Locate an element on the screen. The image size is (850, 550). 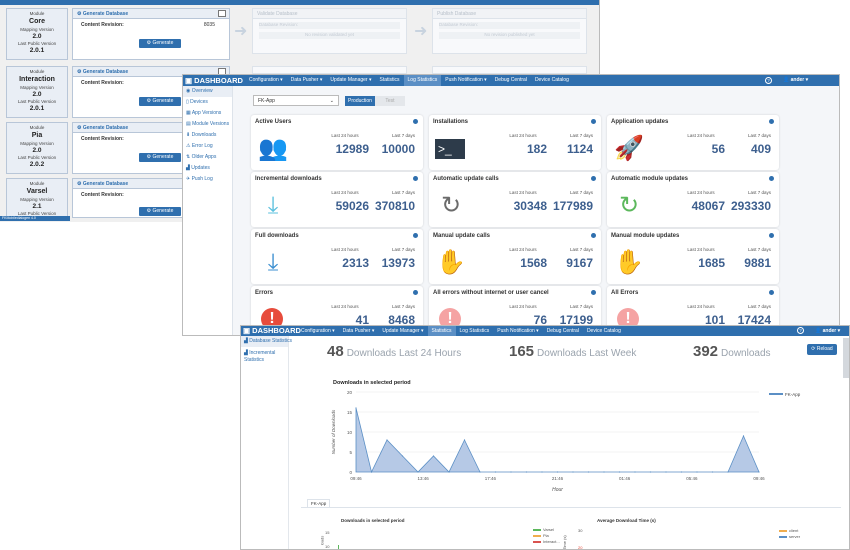
x-axis-label: Hour is located at coordinates (557, 490).